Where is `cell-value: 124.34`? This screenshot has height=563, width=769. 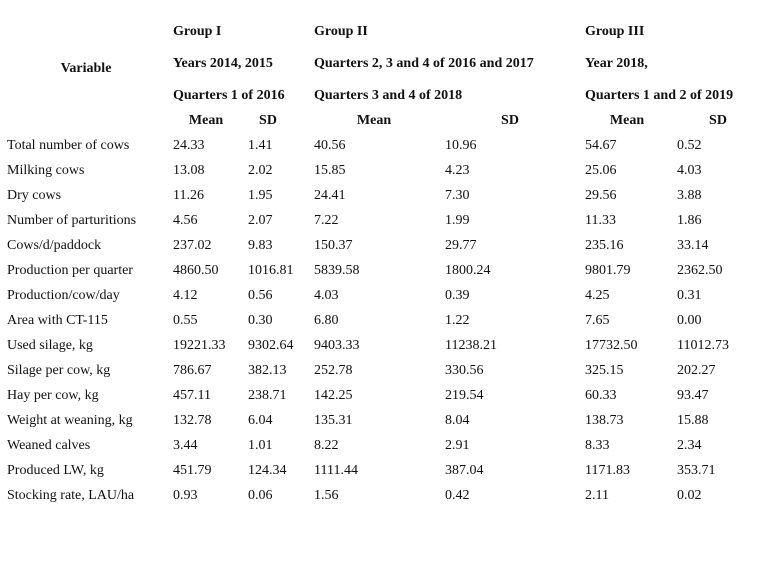 cell-value: 124.34 is located at coordinates (267, 470).